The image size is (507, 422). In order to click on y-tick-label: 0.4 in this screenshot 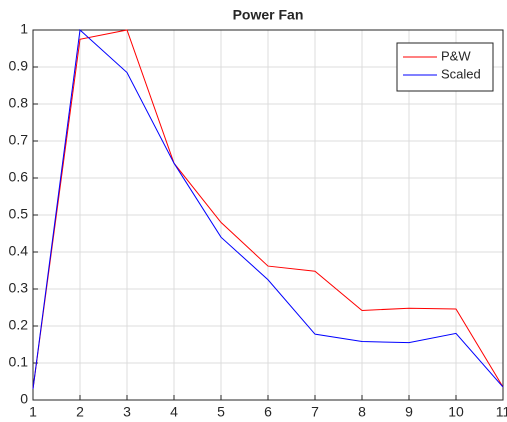, I will do `click(19, 251)`.